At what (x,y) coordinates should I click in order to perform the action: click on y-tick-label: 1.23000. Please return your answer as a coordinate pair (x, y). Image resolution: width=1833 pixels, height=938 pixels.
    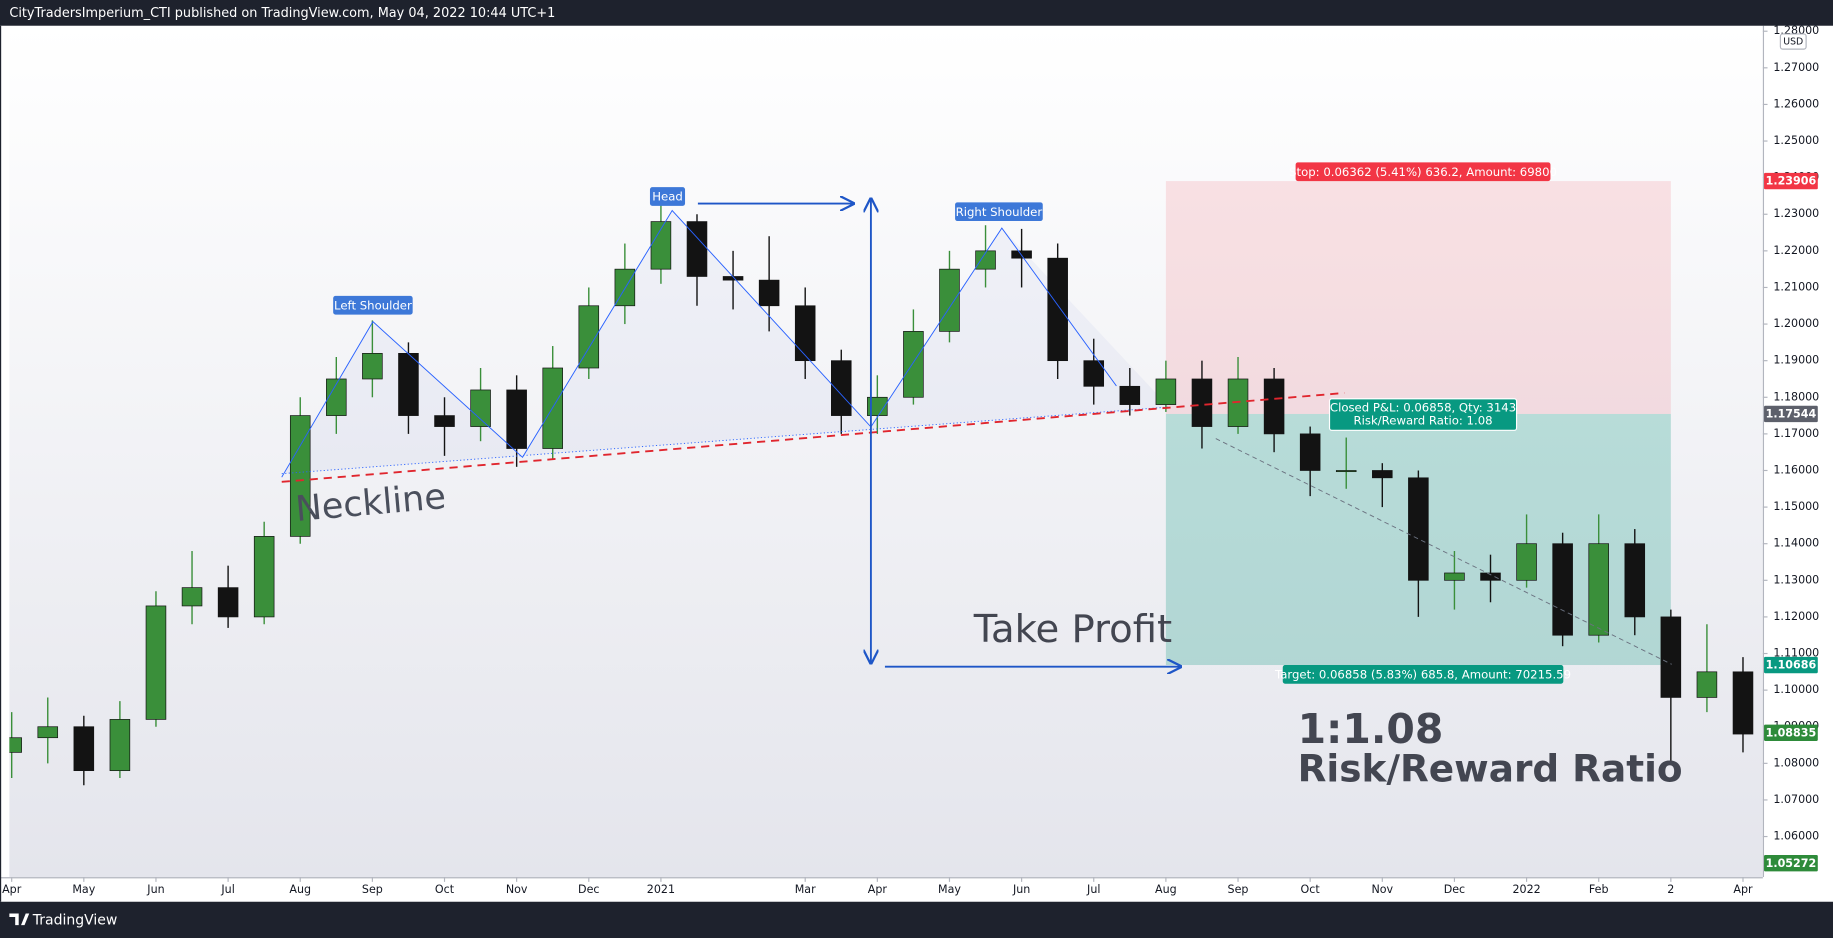
    Looking at the image, I should click on (1796, 213).